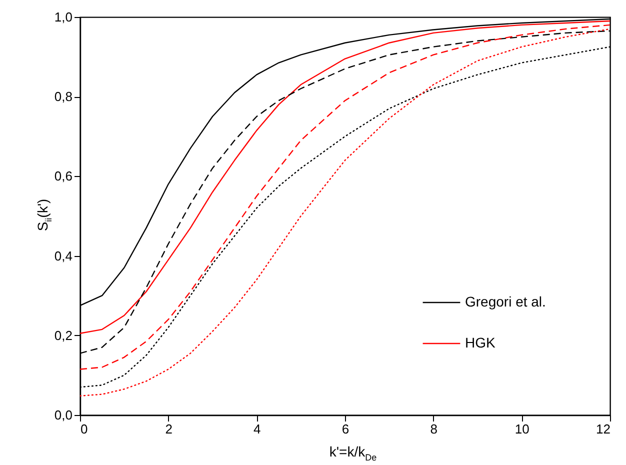 This screenshot has width=626, height=465. What do you see at coordinates (63, 415) in the screenshot?
I see `y-tick-label: 0,0` at bounding box center [63, 415].